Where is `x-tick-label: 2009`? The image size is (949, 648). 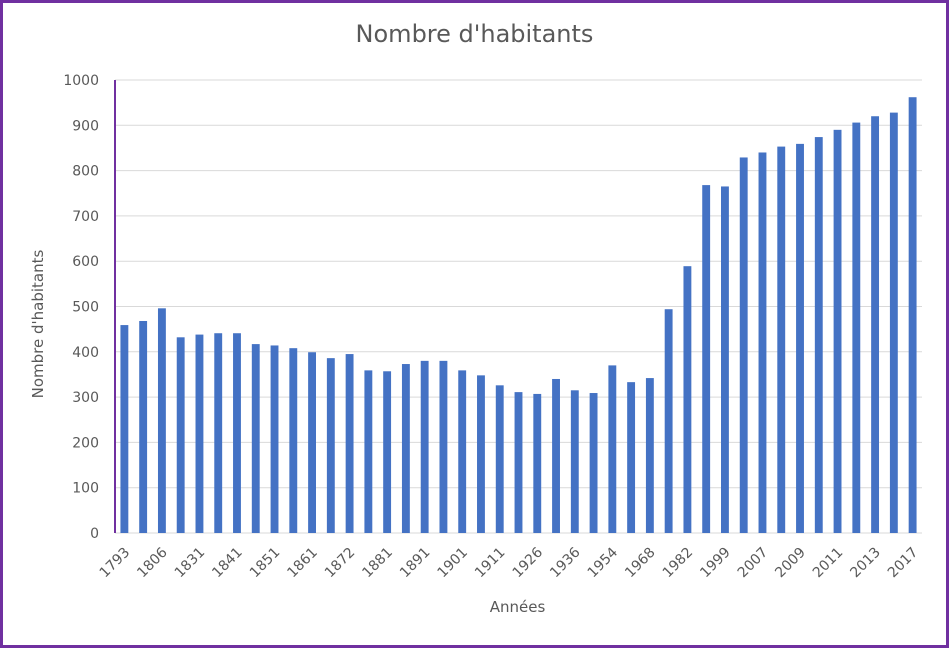
x-tick-label: 2009 is located at coordinates (790, 563).